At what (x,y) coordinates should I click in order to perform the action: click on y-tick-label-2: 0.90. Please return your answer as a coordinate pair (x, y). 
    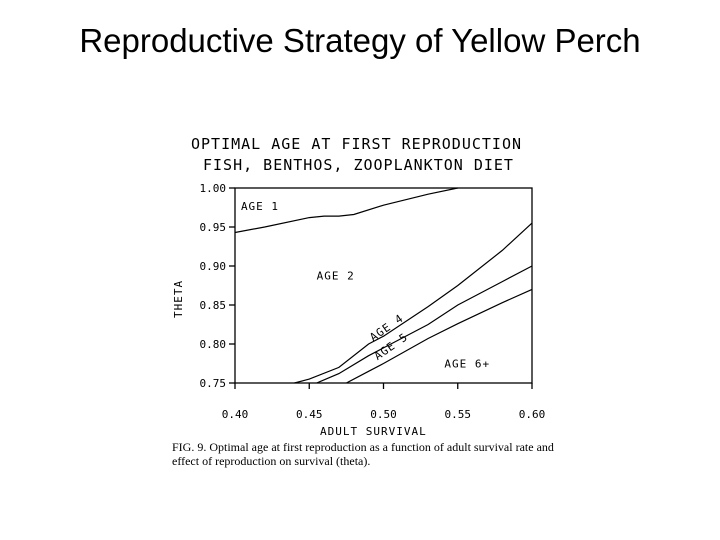
    Looking at the image, I should click on (213, 266).